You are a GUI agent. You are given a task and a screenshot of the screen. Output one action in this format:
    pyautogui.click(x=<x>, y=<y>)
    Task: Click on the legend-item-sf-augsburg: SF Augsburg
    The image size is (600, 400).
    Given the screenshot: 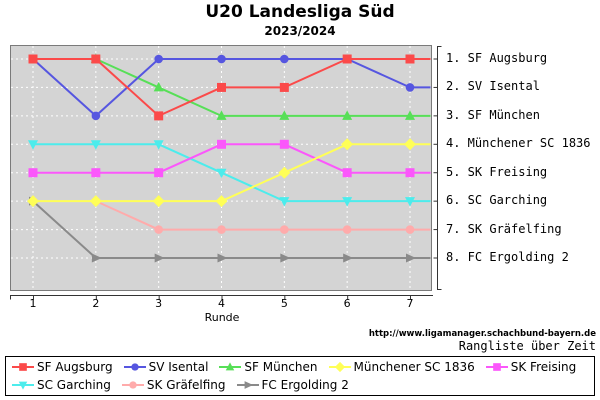 What is the action you would take?
    pyautogui.click(x=62, y=367)
    